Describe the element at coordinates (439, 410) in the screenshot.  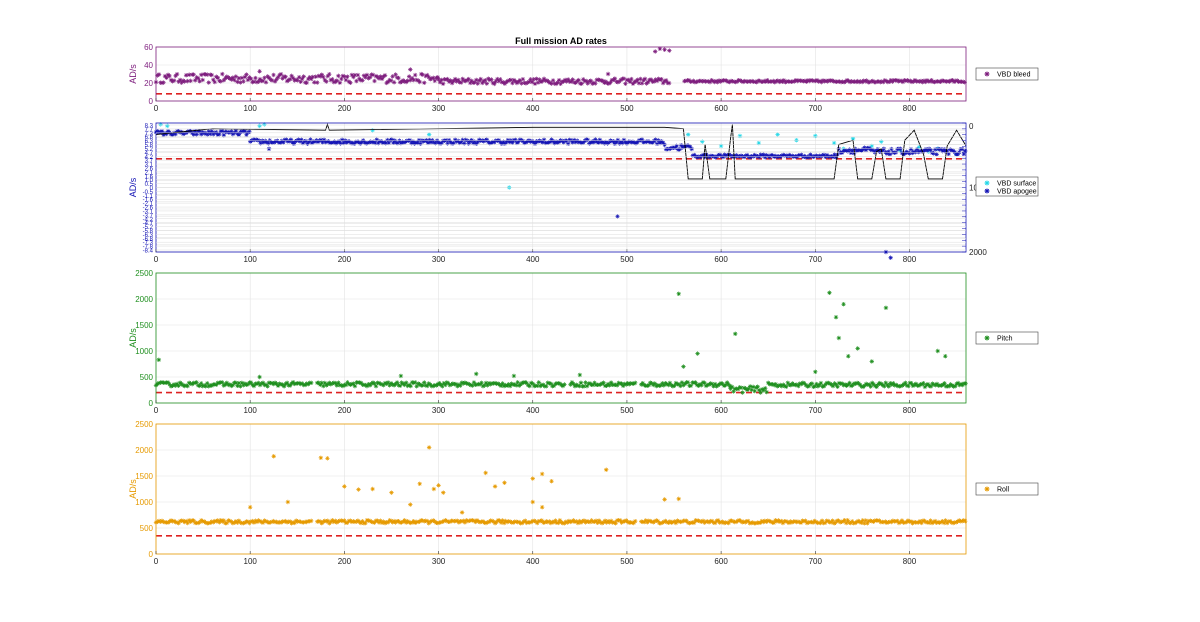
I see `x-tick-label: 300` at that location.